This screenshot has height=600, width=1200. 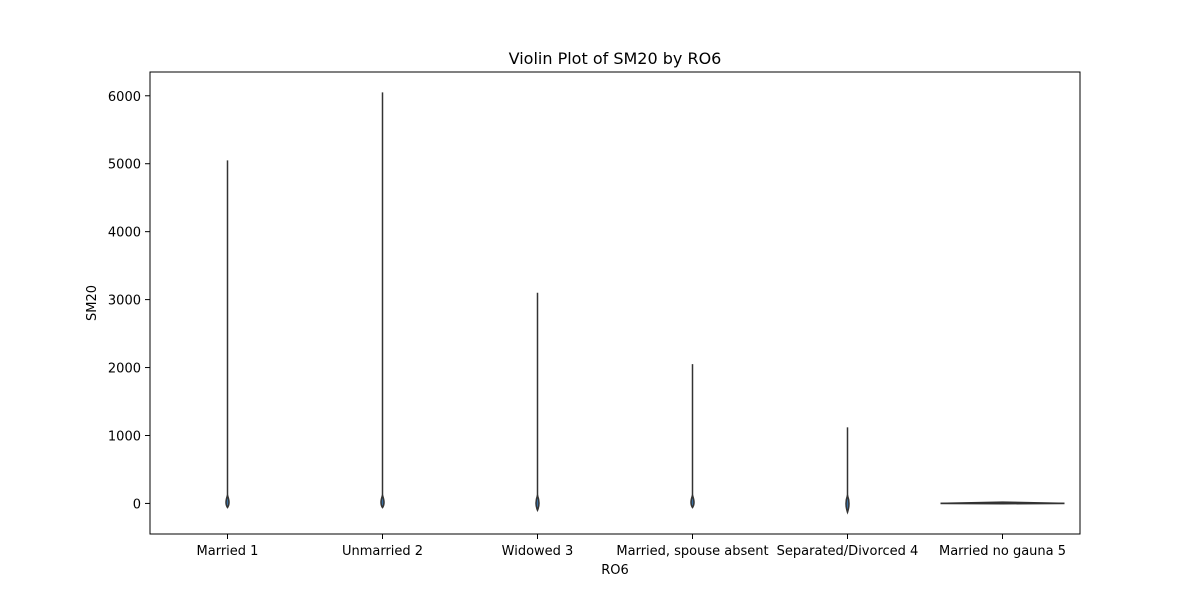 I want to click on x-axis-label: RO6, so click(x=615, y=570).